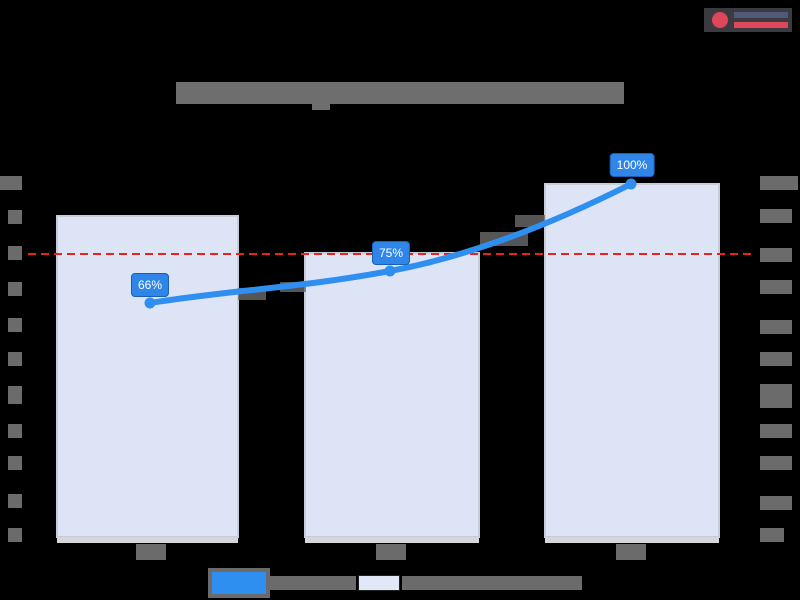 Image resolution: width=800 pixels, height=600 pixels. What do you see at coordinates (748, 20) in the screenshot?
I see `brand-logo` at bounding box center [748, 20].